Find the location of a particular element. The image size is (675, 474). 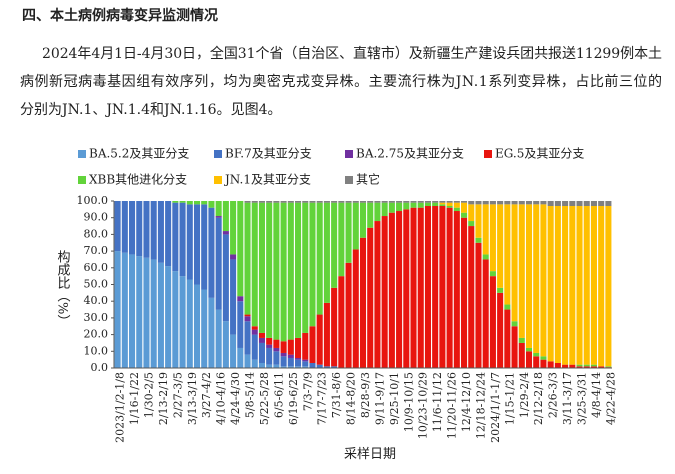

section-heading: 四、本土病例病毒变异监测情况 is located at coordinates (120, 15).